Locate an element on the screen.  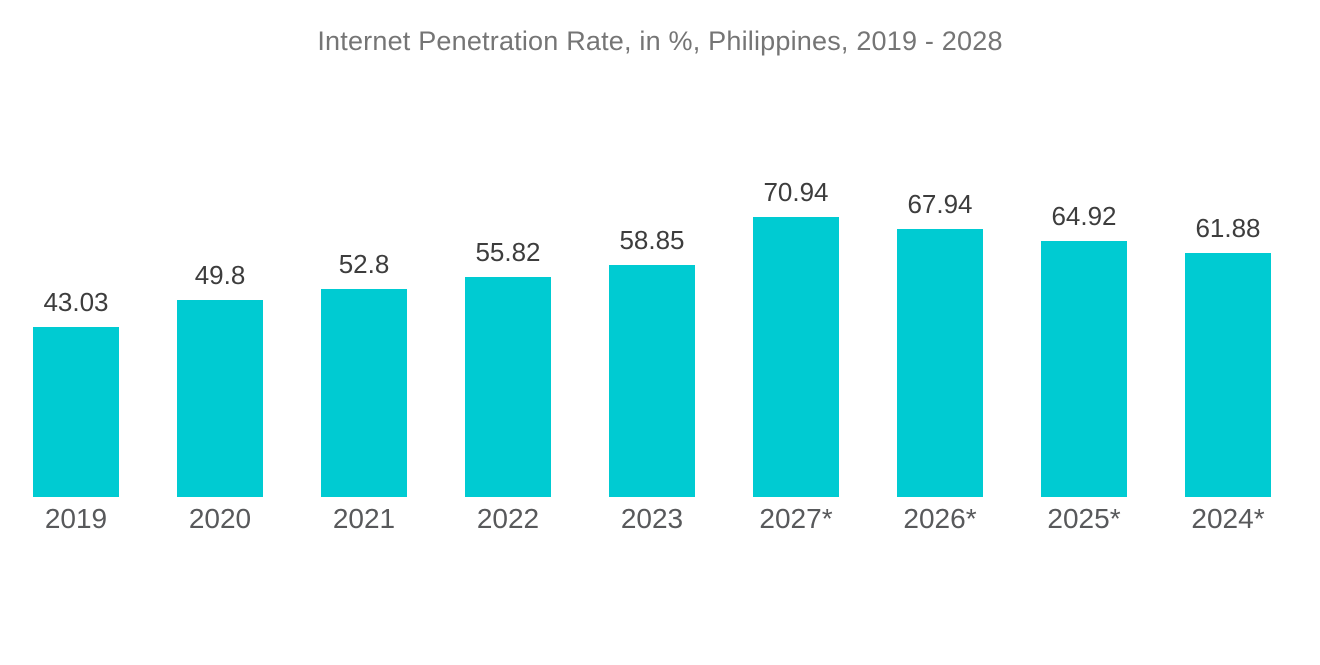
bar-value-label: 70.94 is located at coordinates (796, 192).